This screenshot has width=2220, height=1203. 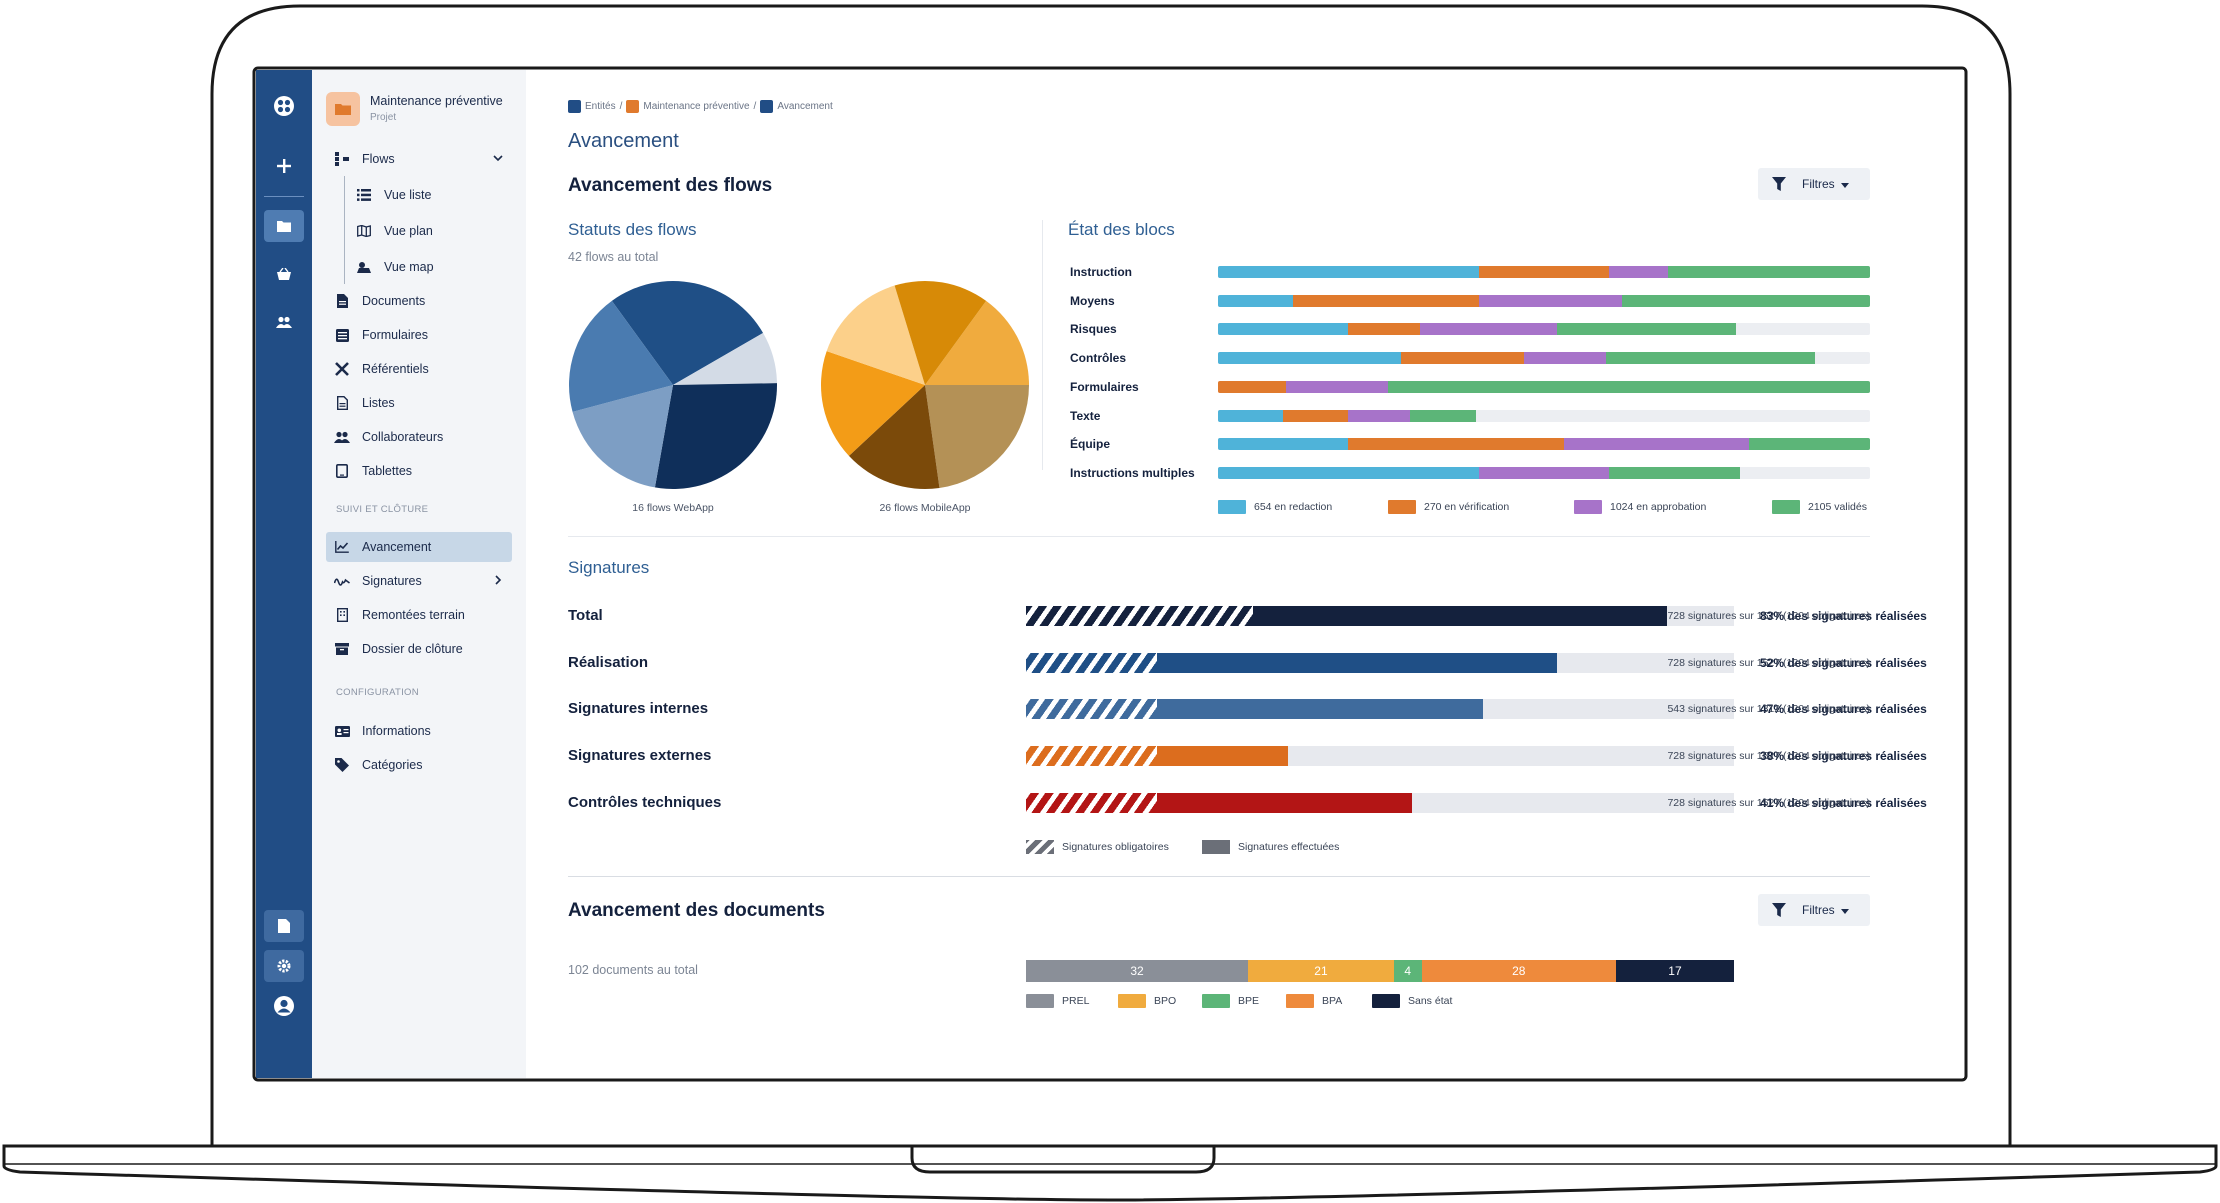 What do you see at coordinates (1640, 507) in the screenshot?
I see `legend-approbation: 1024 en approbation` at bounding box center [1640, 507].